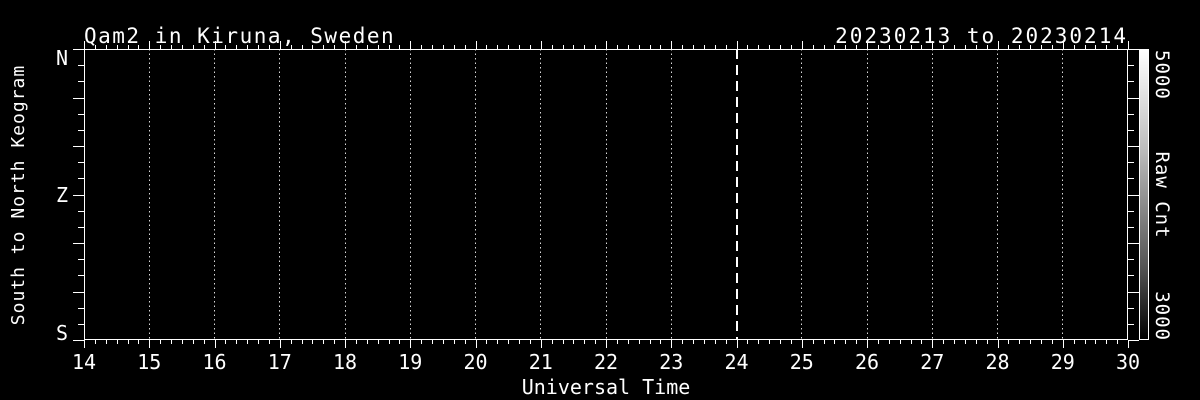 The image size is (1200, 400). What do you see at coordinates (240, 36) in the screenshot?
I see `plot-title: Qam2 in Kiruna, Sweden` at bounding box center [240, 36].